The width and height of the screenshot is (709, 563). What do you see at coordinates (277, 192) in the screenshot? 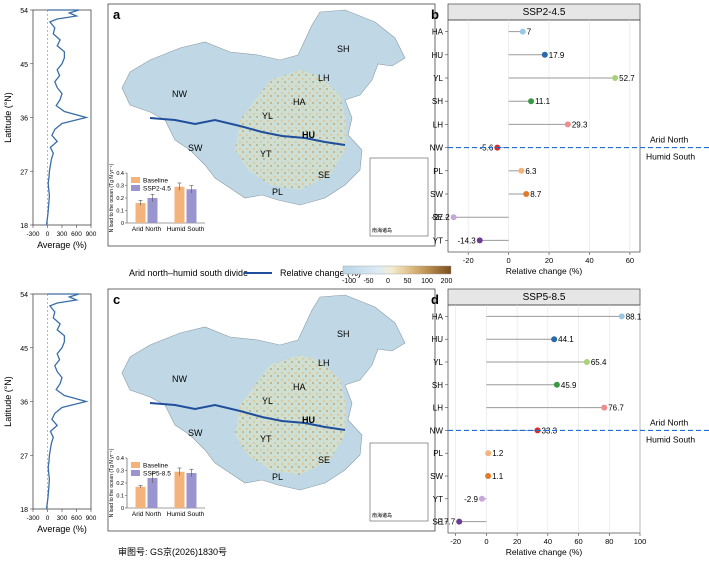
I see `region-label-pl: PL` at bounding box center [277, 192].